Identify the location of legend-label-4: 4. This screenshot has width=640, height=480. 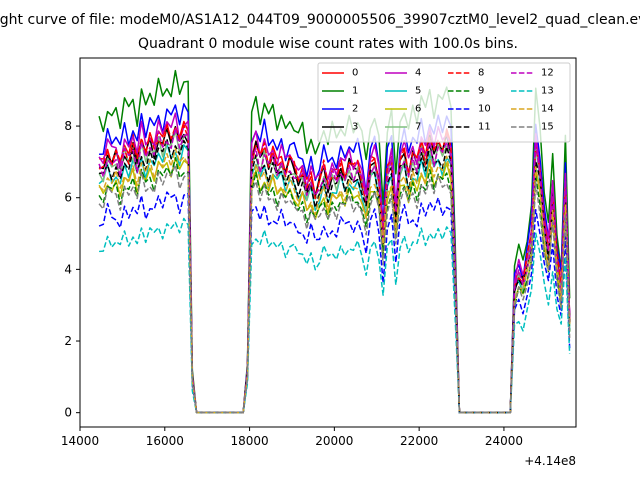
(418, 73).